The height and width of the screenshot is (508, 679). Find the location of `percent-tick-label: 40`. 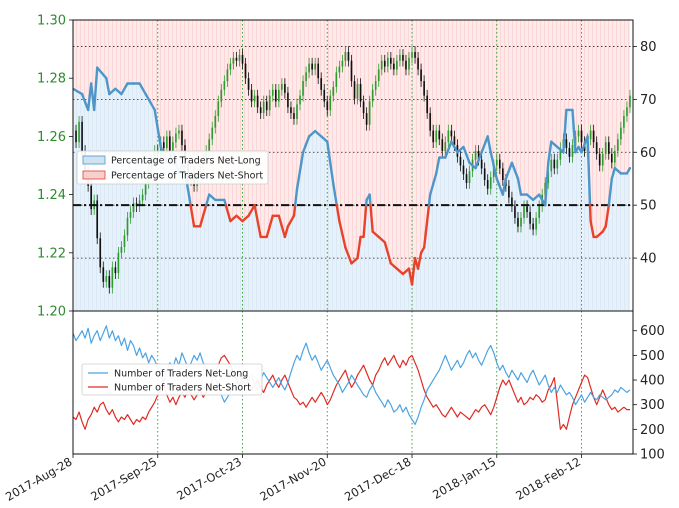

percent-tick-label: 40 is located at coordinates (648, 259).